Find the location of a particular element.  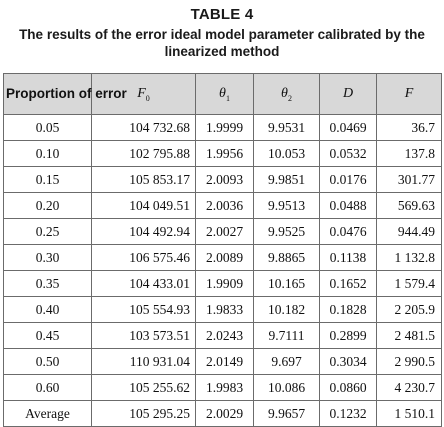

table-row: 0.60 105 255.62 1.9983 10.086 0.0860 4 230.7 is located at coordinates (222, 387).